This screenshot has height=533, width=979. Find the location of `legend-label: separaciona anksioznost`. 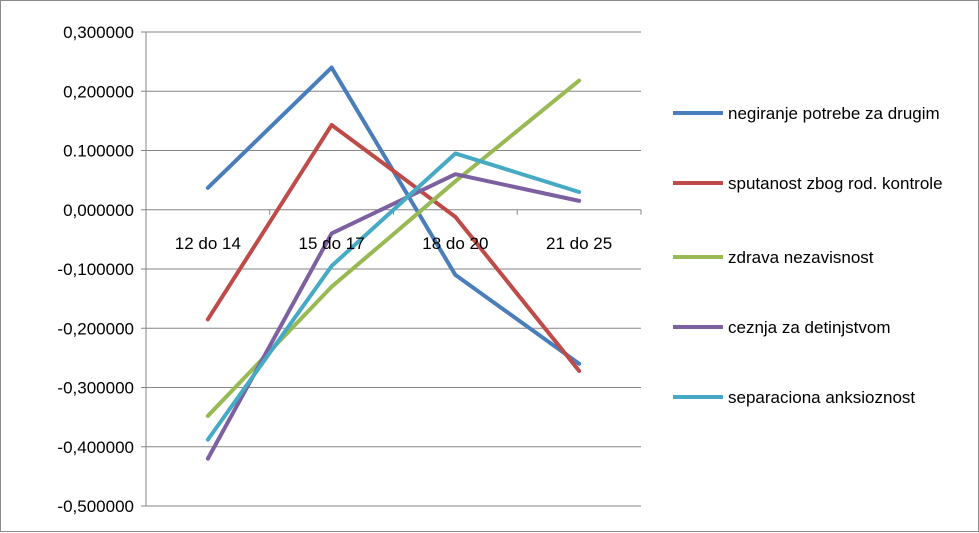

legend-label: separaciona anksioznost is located at coordinates (821, 397).